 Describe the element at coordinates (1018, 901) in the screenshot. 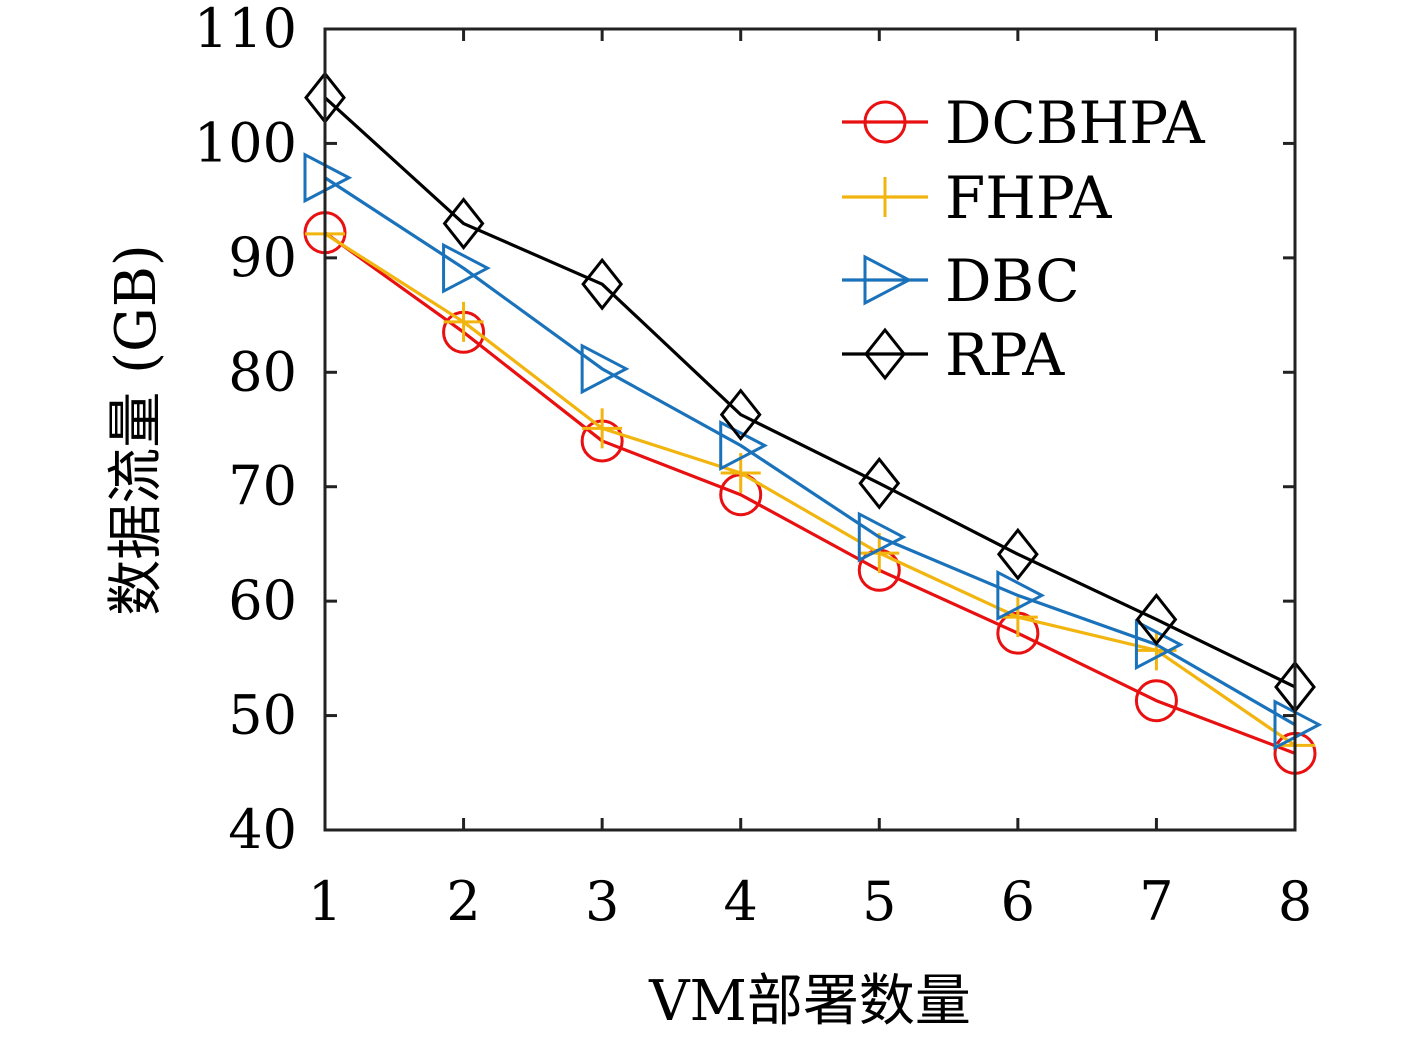

I see `x-tick-label: 6` at that location.